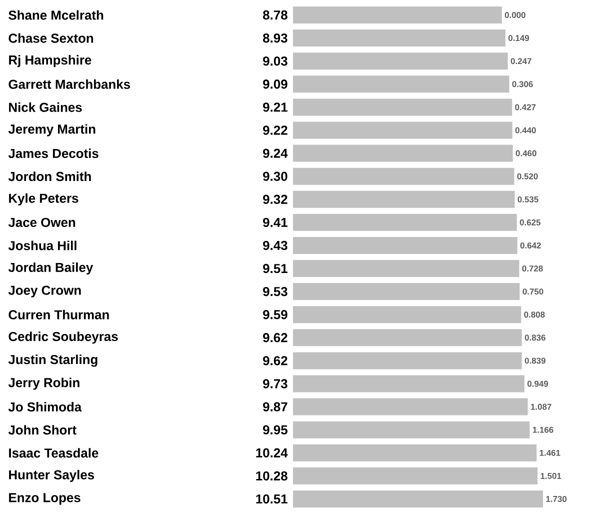 Image resolution: width=596 pixels, height=515 pixels. What do you see at coordinates (275, 291) in the screenshot?
I see `data-label: 9.53` at bounding box center [275, 291].